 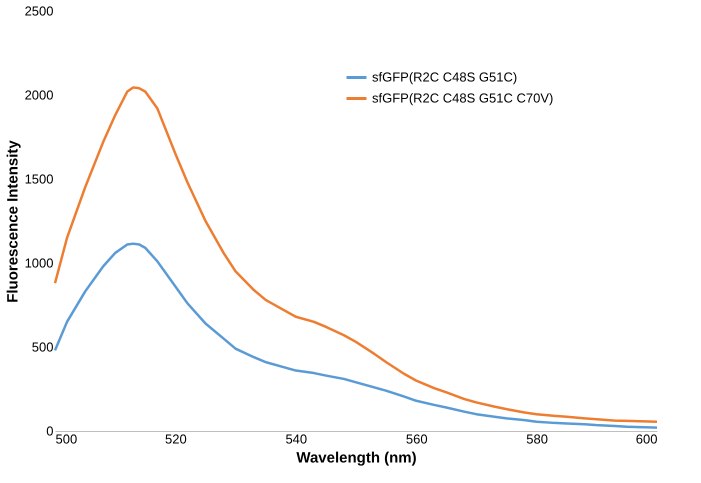 I want to click on y-tick-label: 1000, so click(x=39, y=263).